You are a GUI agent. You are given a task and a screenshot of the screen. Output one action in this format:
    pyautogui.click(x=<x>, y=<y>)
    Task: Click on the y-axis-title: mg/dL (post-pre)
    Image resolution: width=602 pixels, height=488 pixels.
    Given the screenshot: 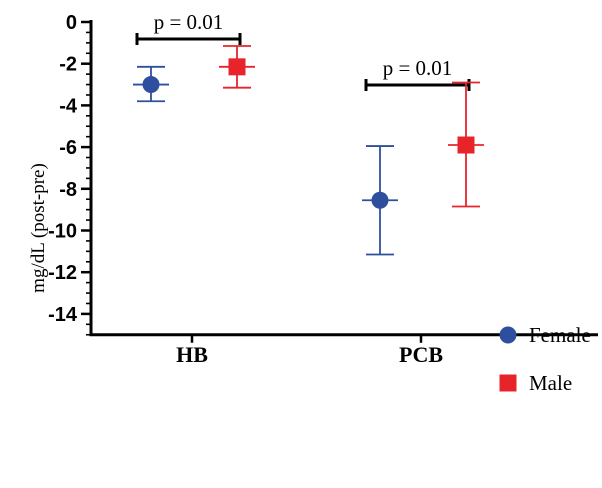 What is the action you would take?
    pyautogui.click(x=38, y=228)
    